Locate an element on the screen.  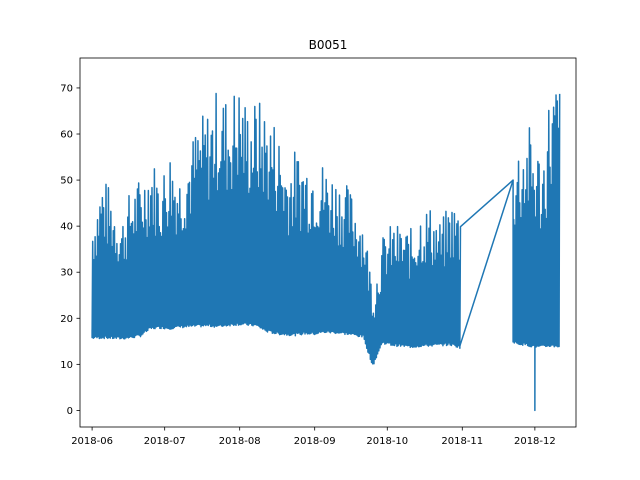
x-tick-label: 2018-08 is located at coordinates (240, 441).